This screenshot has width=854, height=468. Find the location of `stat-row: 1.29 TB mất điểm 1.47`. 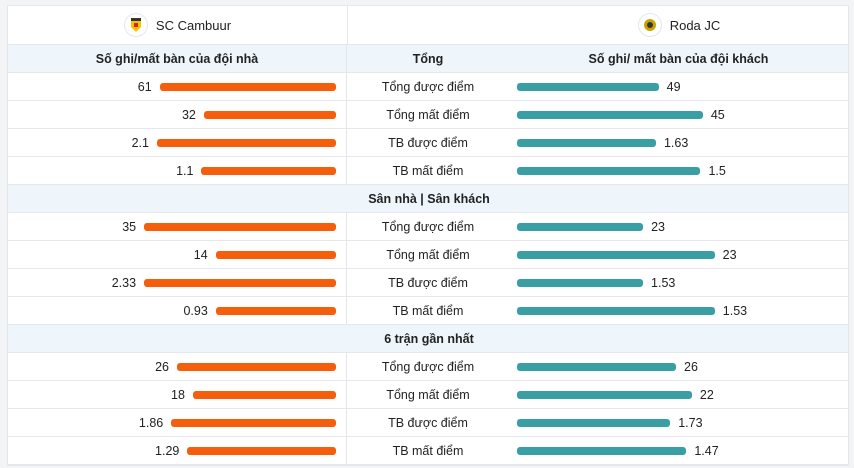

stat-row: 1.29 TB mất điểm 1.47 is located at coordinates (428, 451).